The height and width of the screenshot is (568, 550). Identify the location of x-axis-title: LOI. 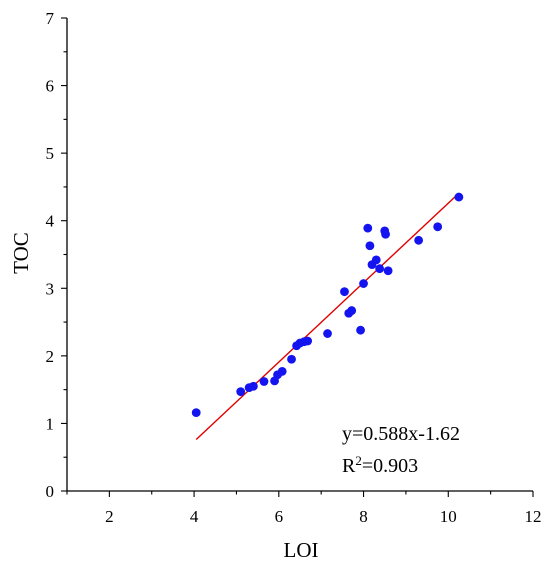
(301, 550).